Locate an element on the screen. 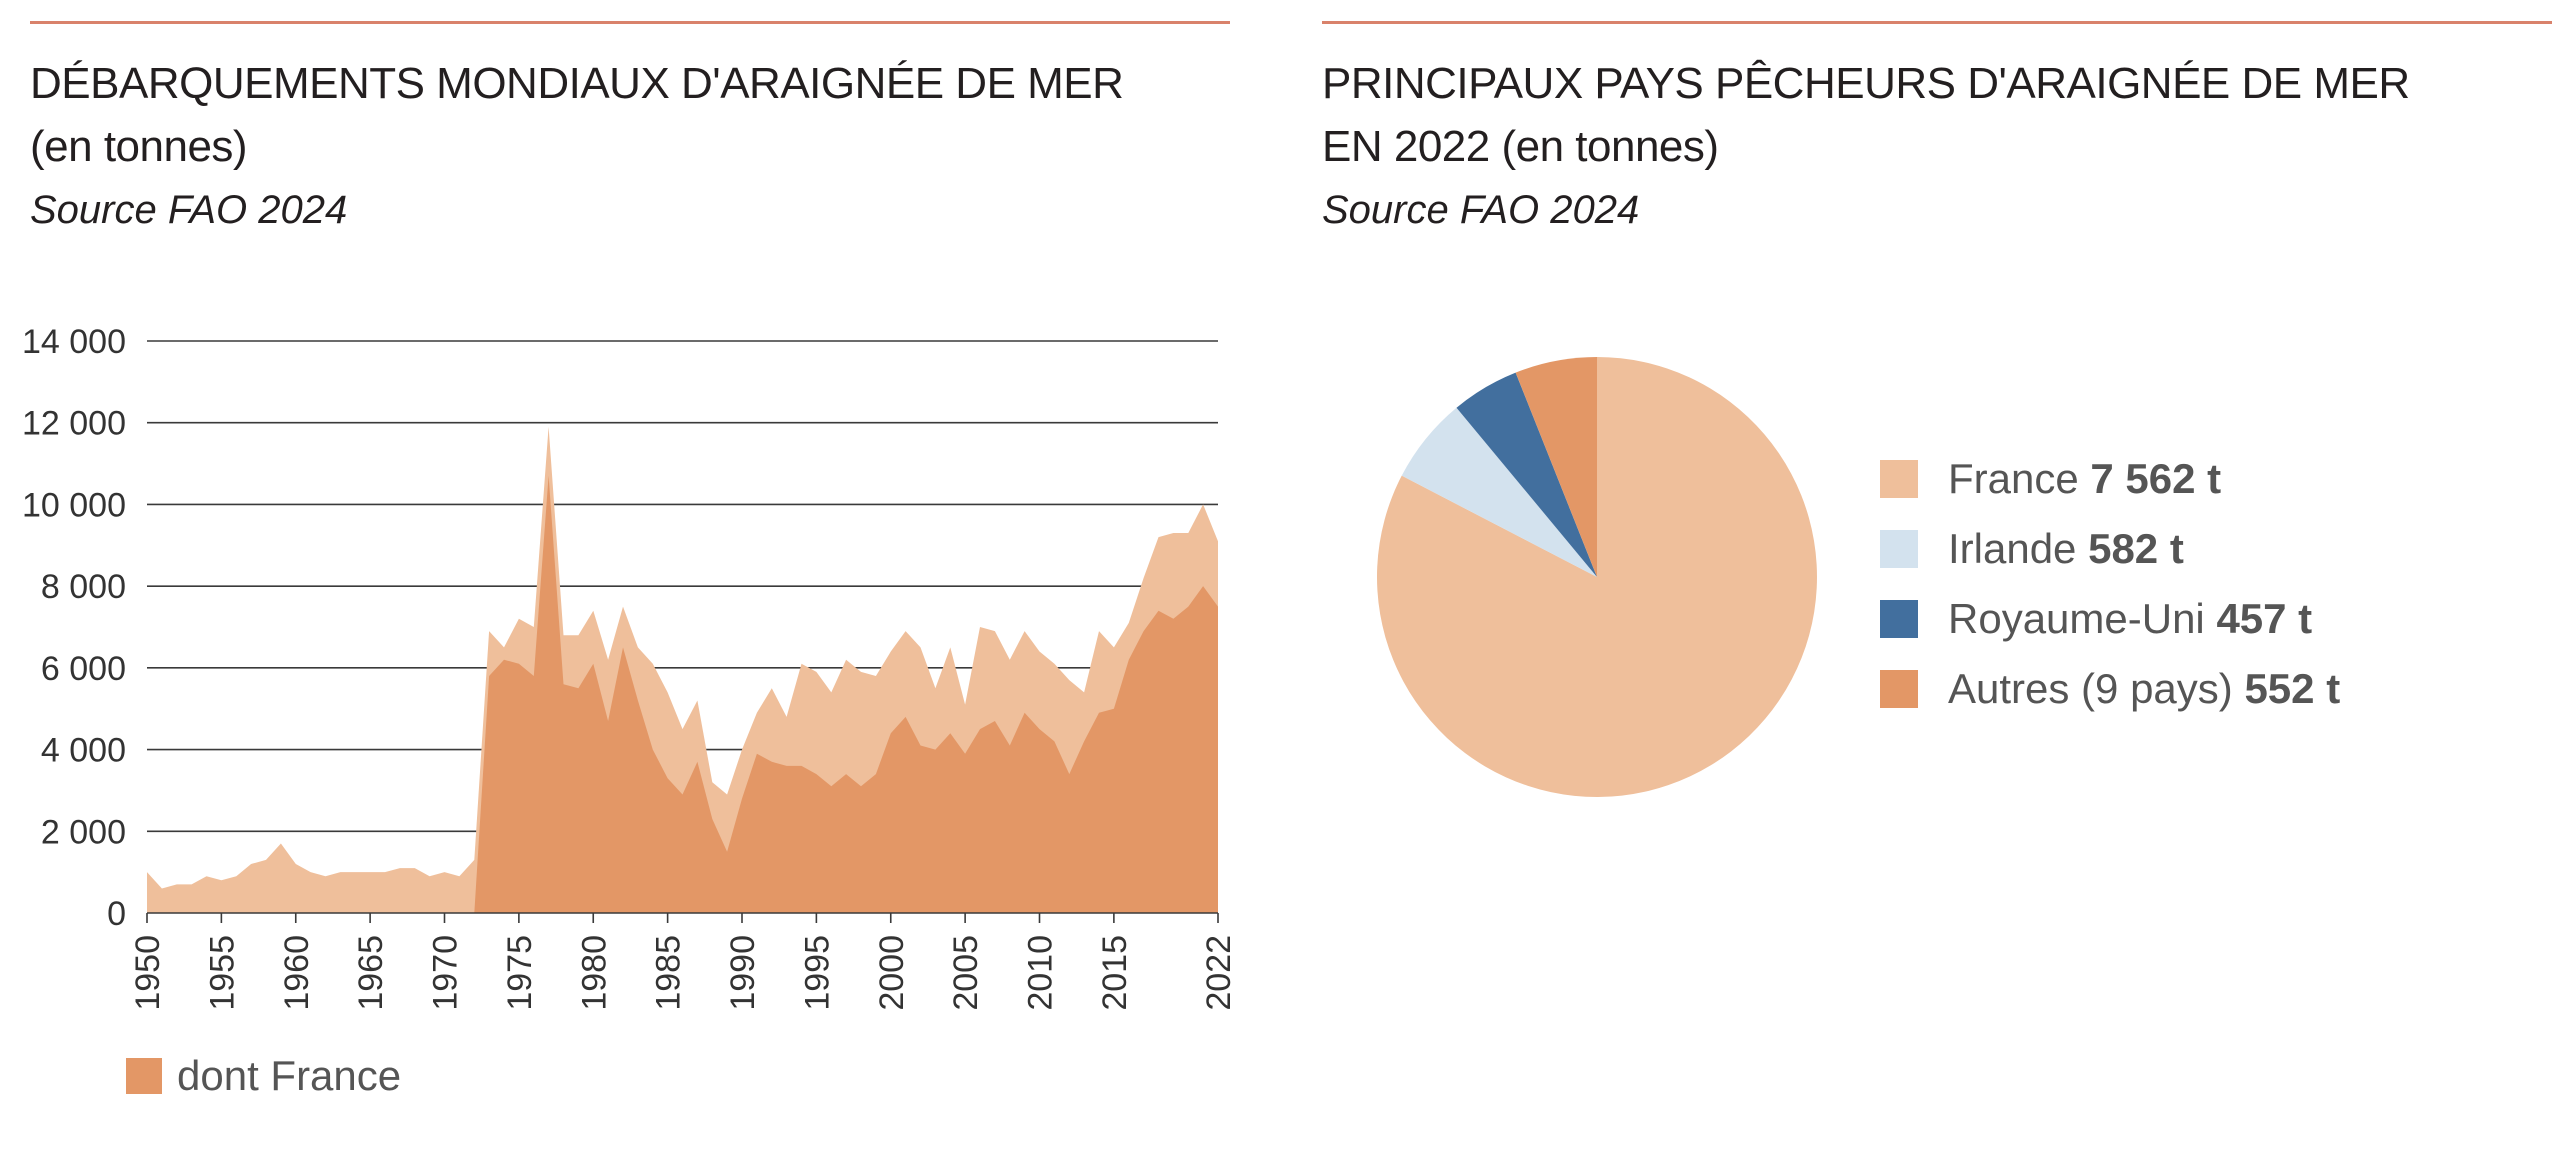  y-tick-label: 10 000 is located at coordinates (74, 505).